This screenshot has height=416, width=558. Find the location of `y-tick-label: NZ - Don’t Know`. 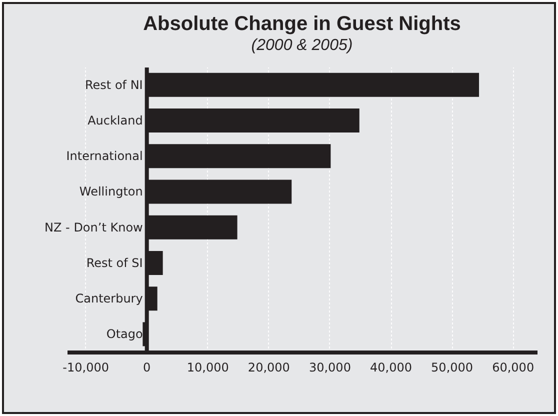

y-tick-label: NZ - Don’t Know is located at coordinates (94, 227).